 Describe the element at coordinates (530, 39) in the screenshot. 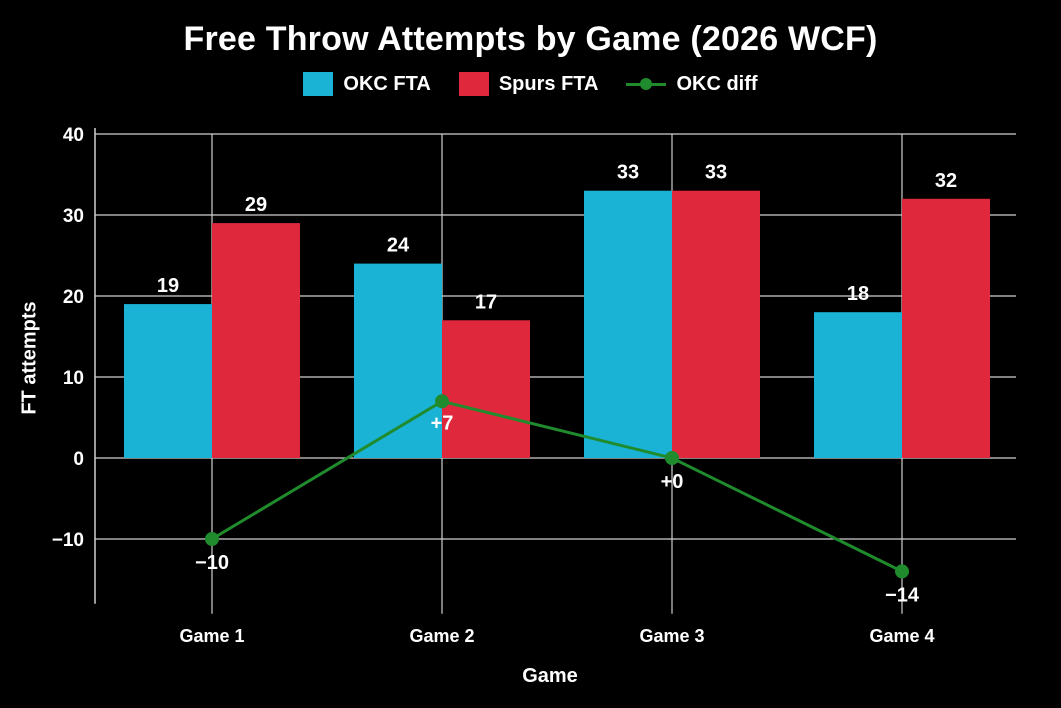

I see `chart-title: Free Throw Attempts by Game (2026 WCF)` at that location.